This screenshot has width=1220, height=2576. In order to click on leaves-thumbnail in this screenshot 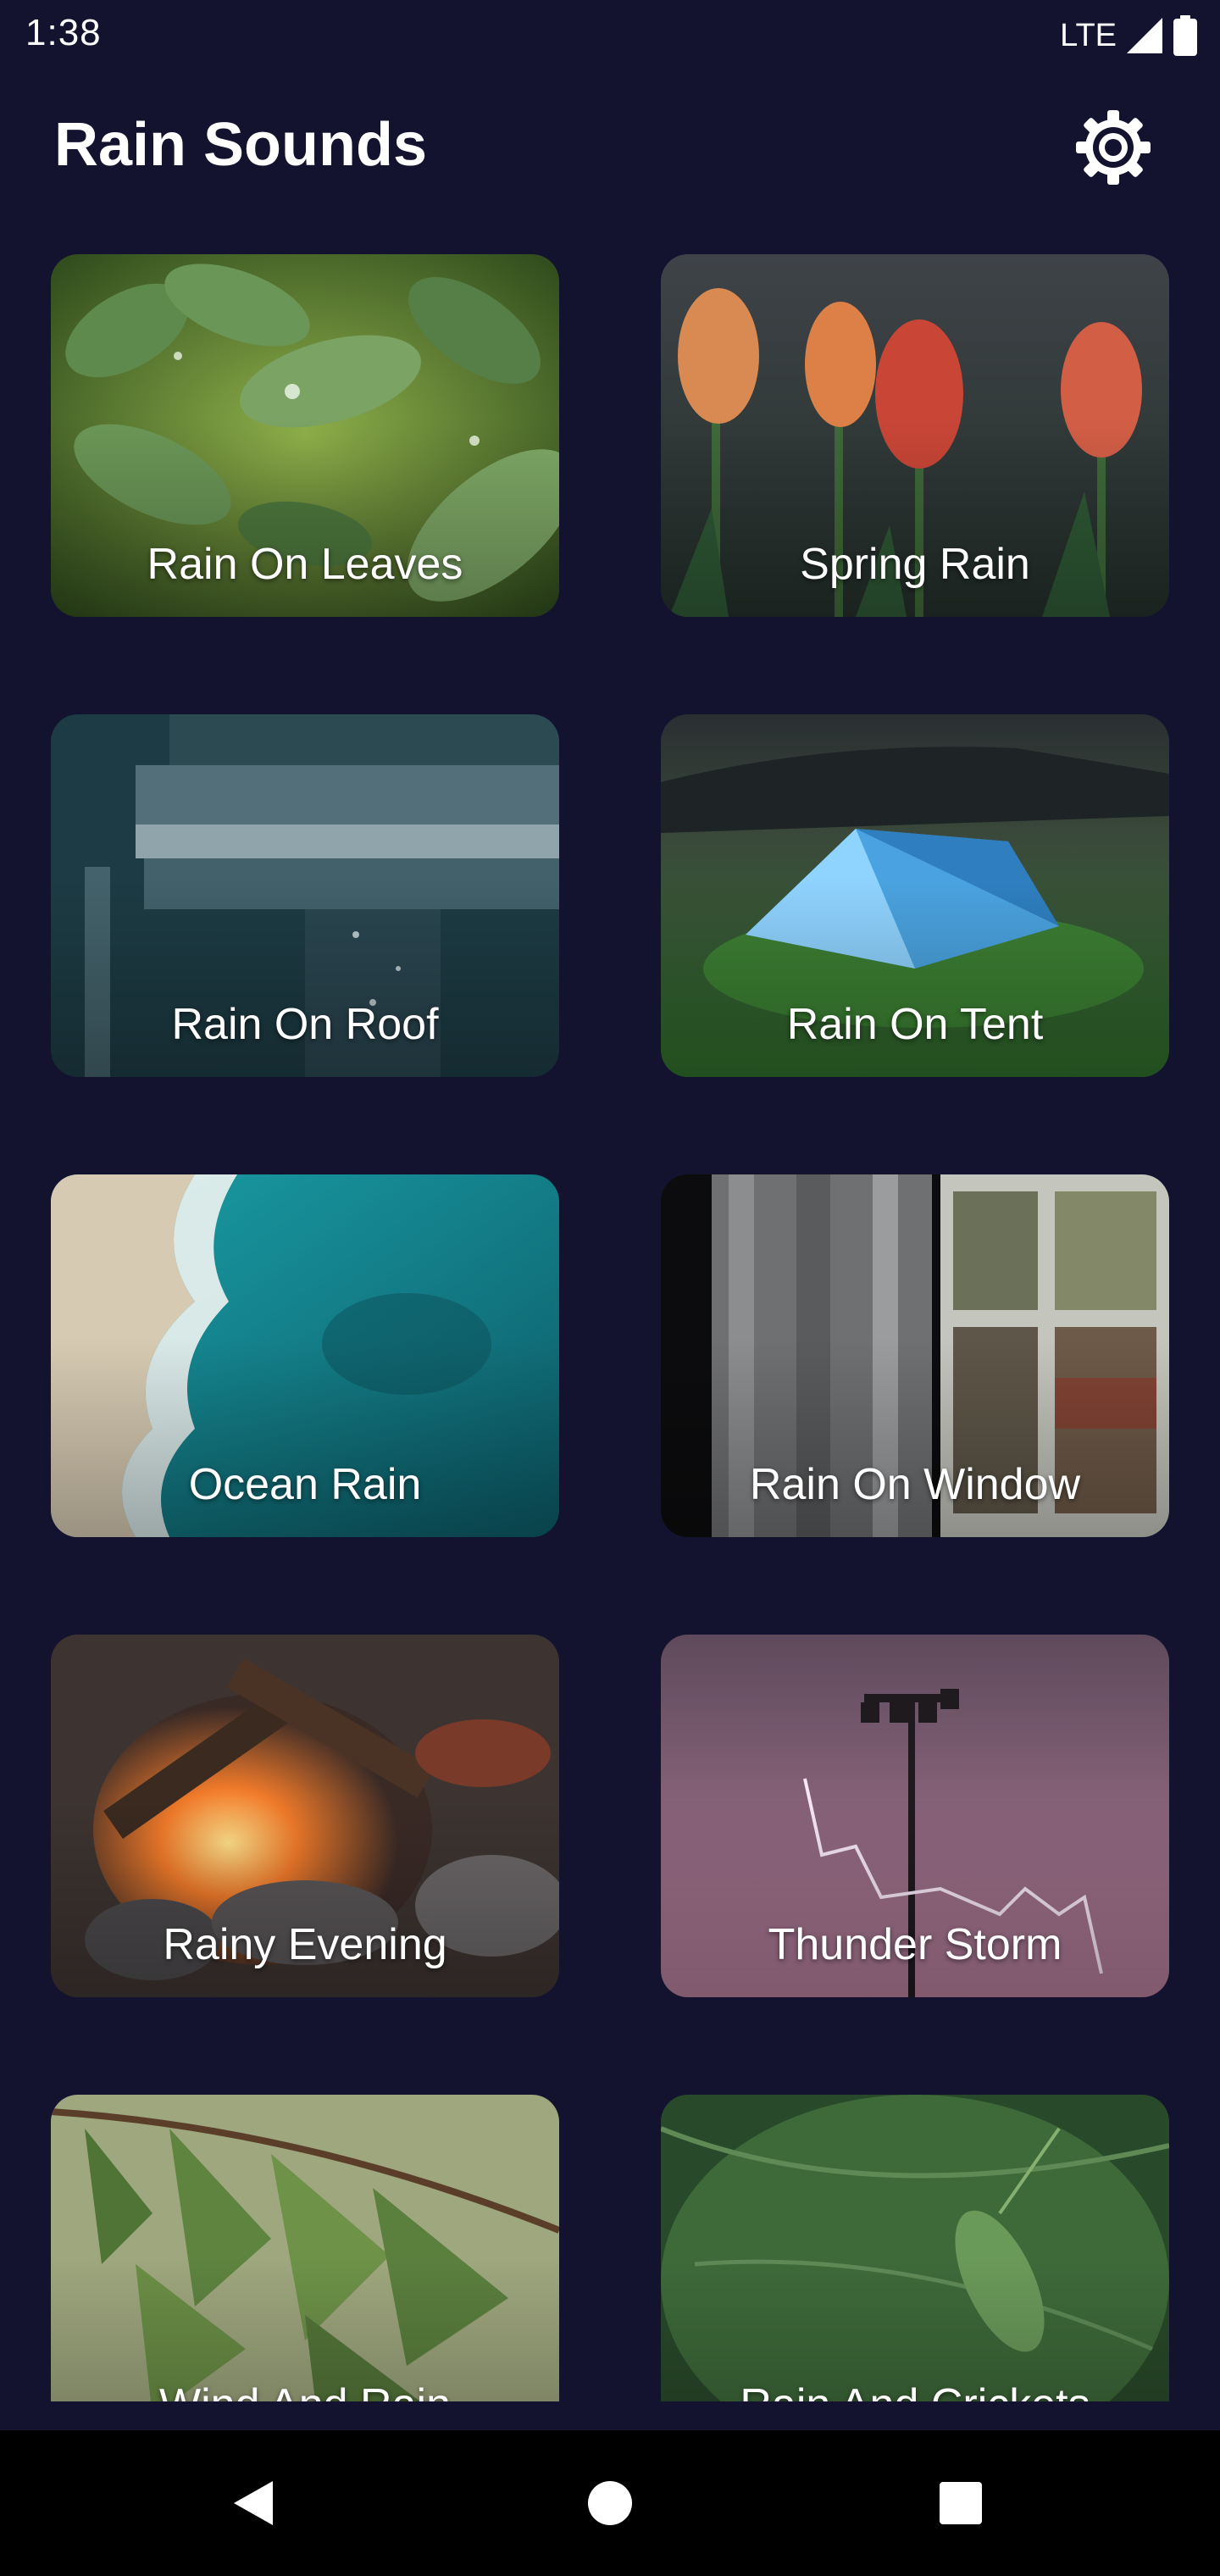, I will do `click(305, 435)`.